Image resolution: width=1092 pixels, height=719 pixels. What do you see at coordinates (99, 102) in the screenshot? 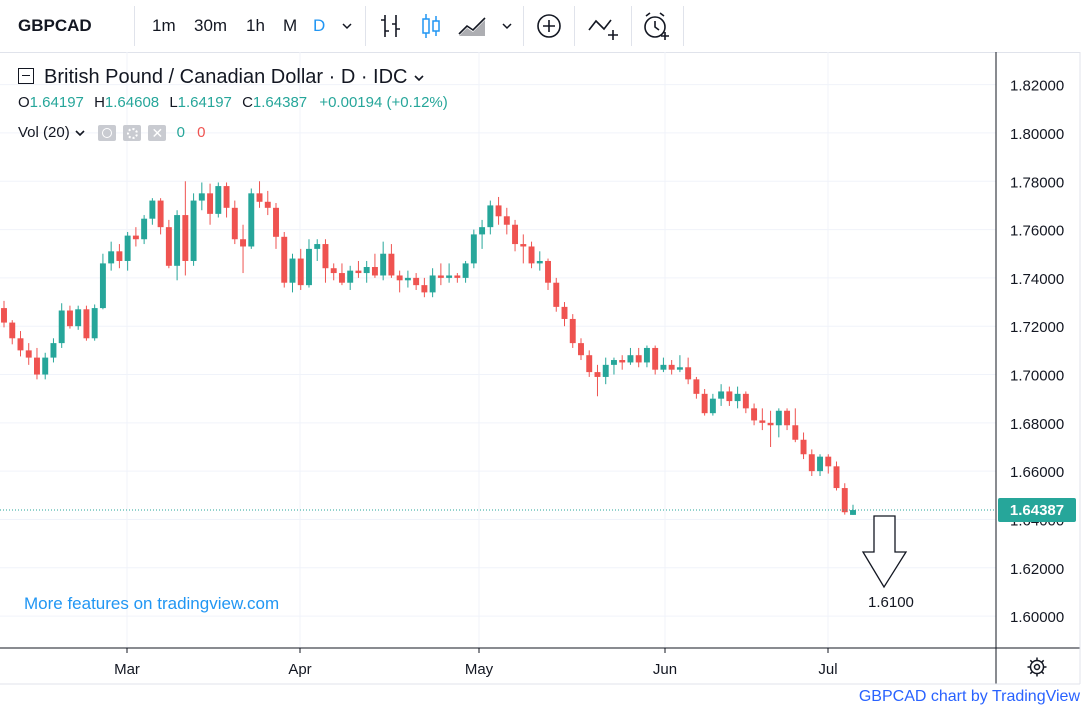
I see `high-label: H` at bounding box center [99, 102].